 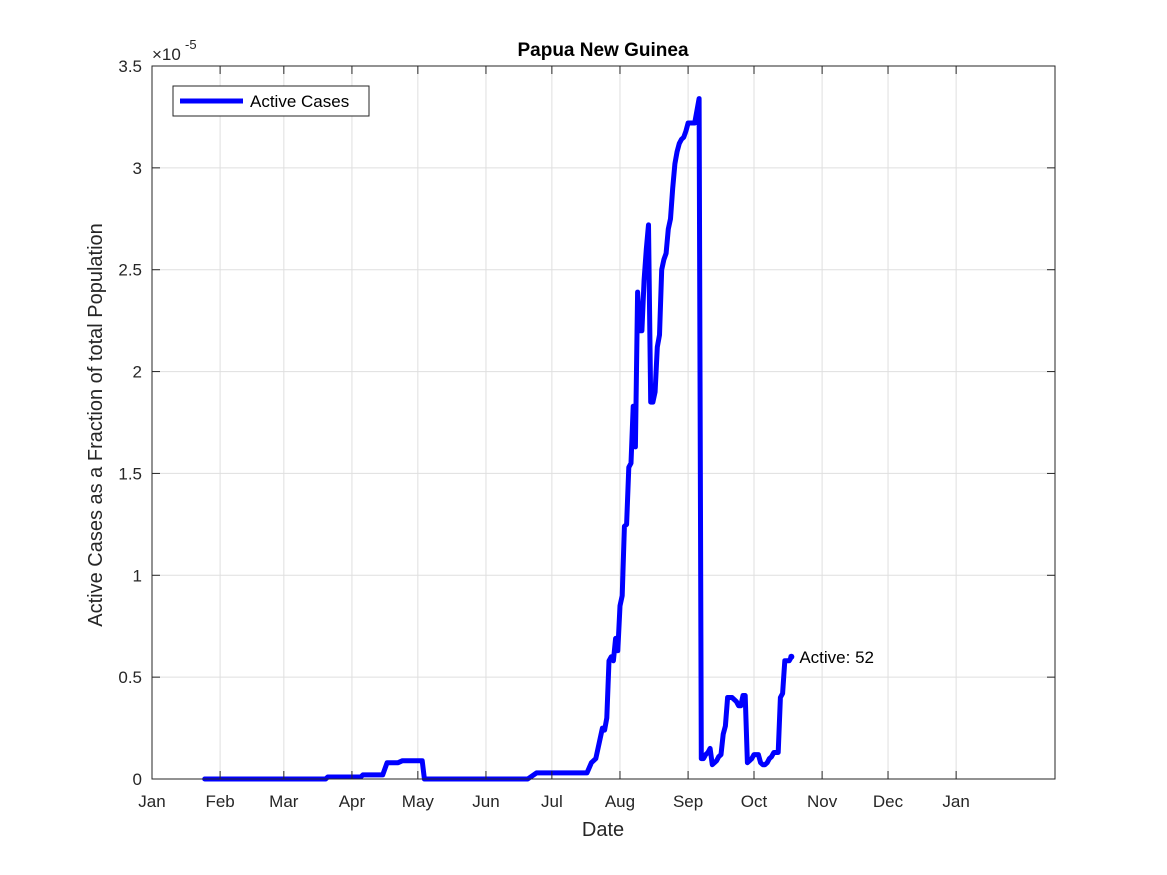 I want to click on x-tick-label: May, so click(x=418, y=801).